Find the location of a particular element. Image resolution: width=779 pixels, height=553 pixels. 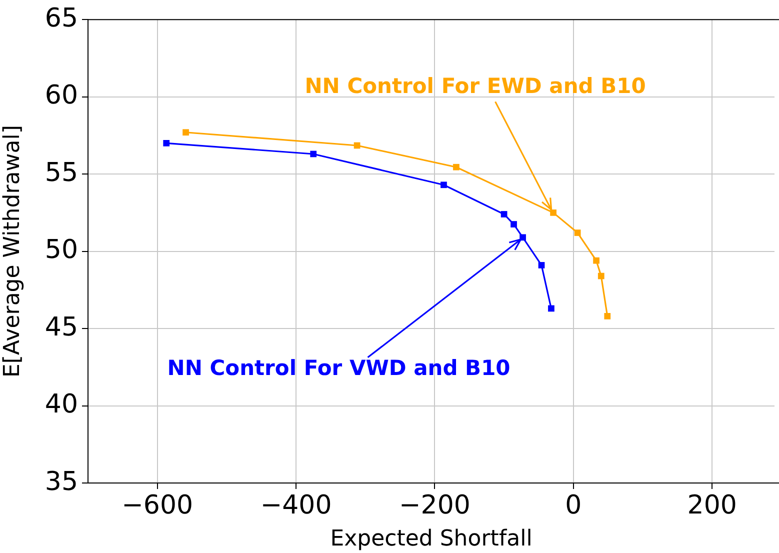

y-tick-label: 40 is located at coordinates (61, 405).